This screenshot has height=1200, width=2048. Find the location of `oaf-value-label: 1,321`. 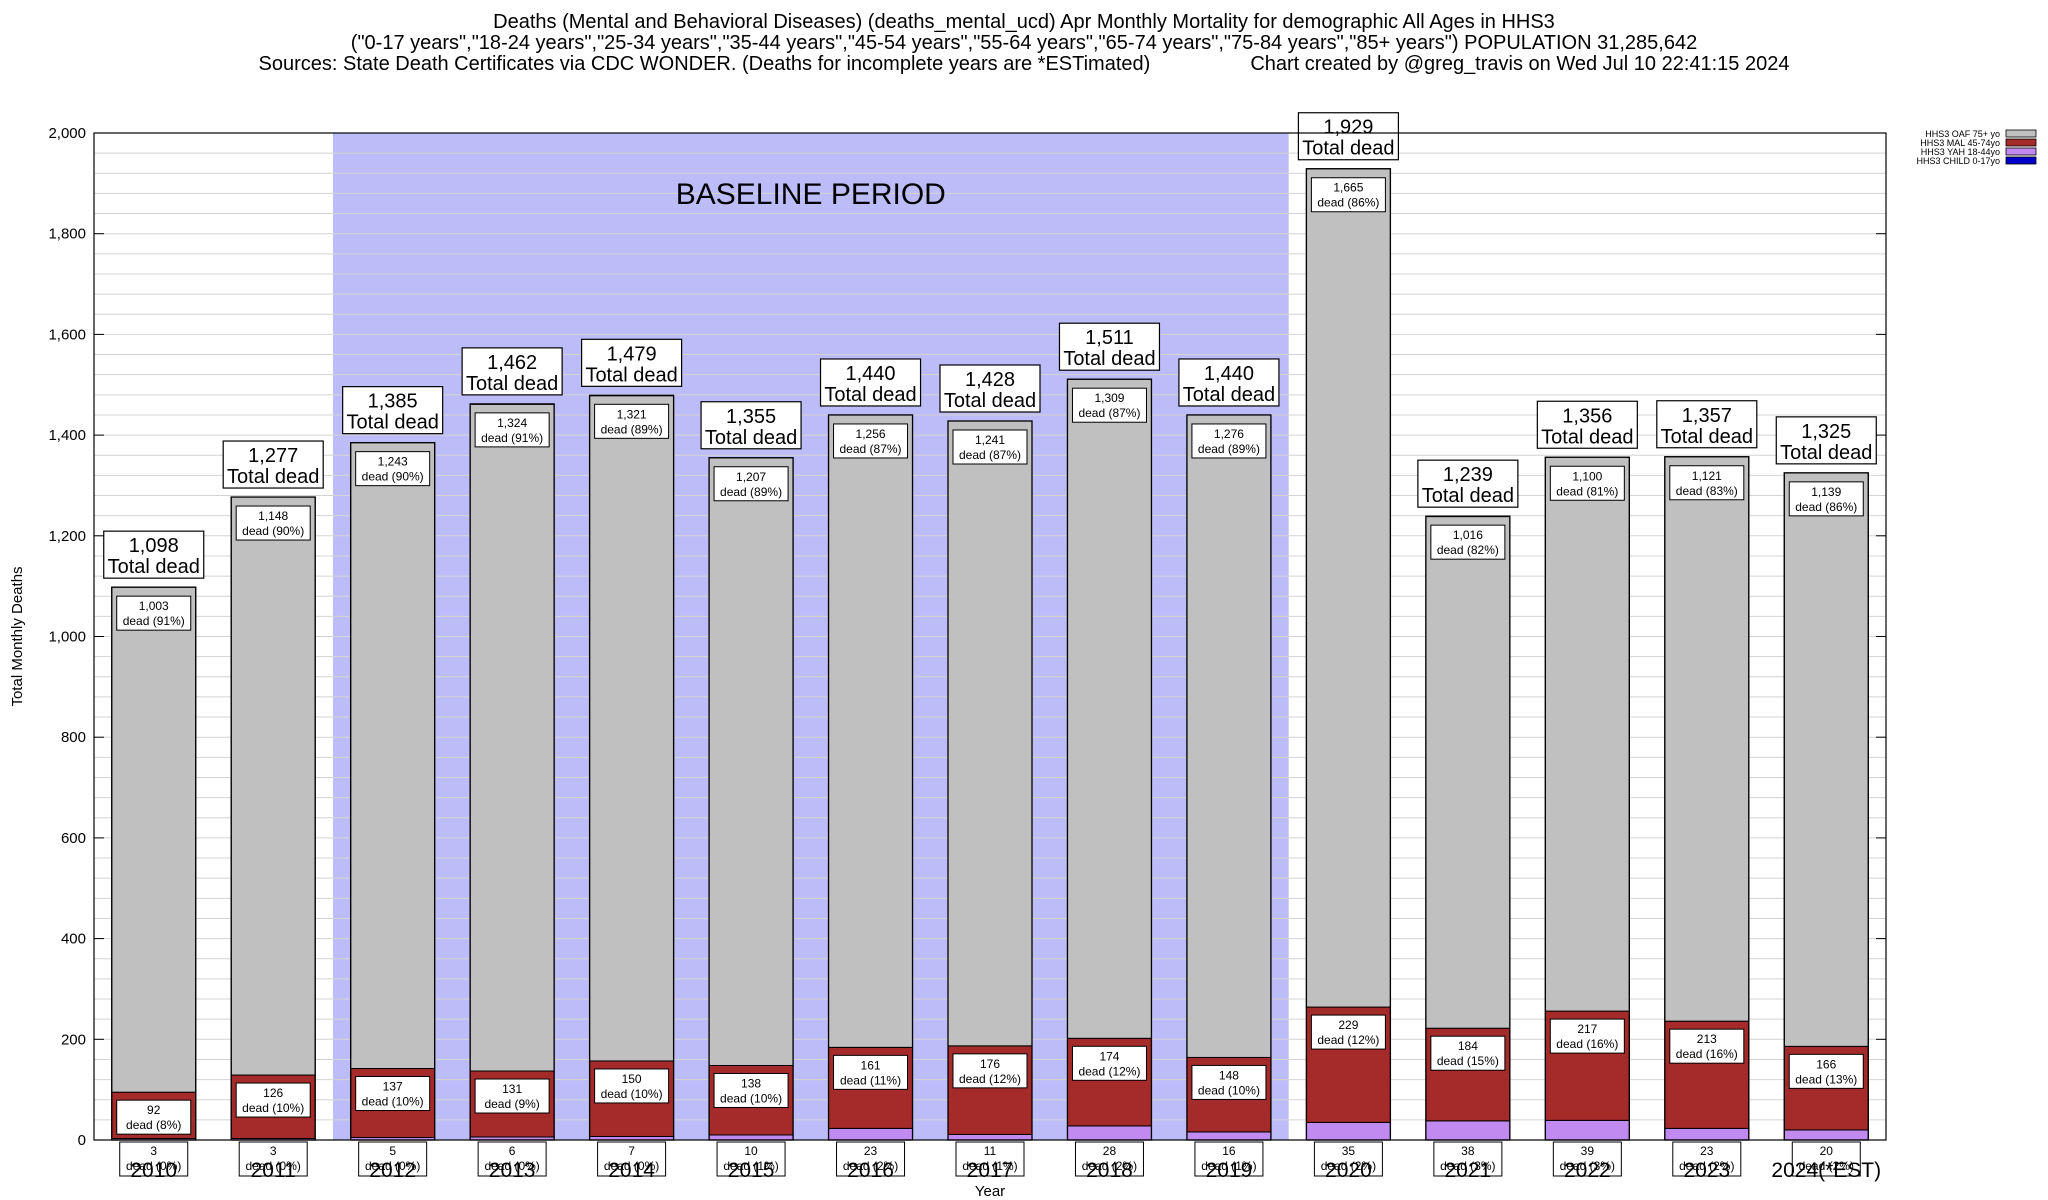

oaf-value-label: 1,321 is located at coordinates (632, 414).